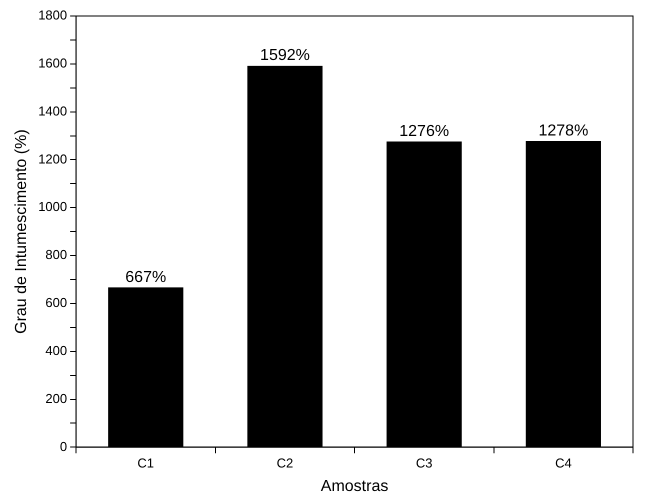  What do you see at coordinates (56, 302) in the screenshot?
I see `y-tick-label: 600` at bounding box center [56, 302].